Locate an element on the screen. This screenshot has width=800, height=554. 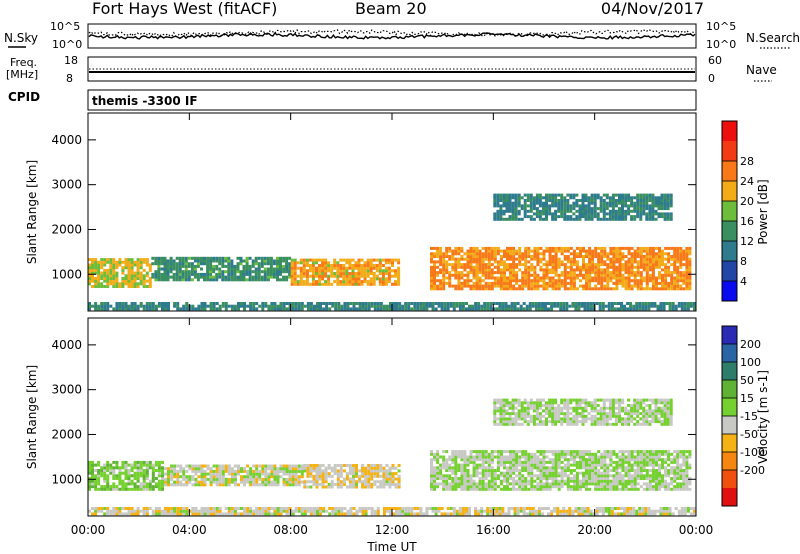
nsearch-label: N.Search is located at coordinates (773, 38).